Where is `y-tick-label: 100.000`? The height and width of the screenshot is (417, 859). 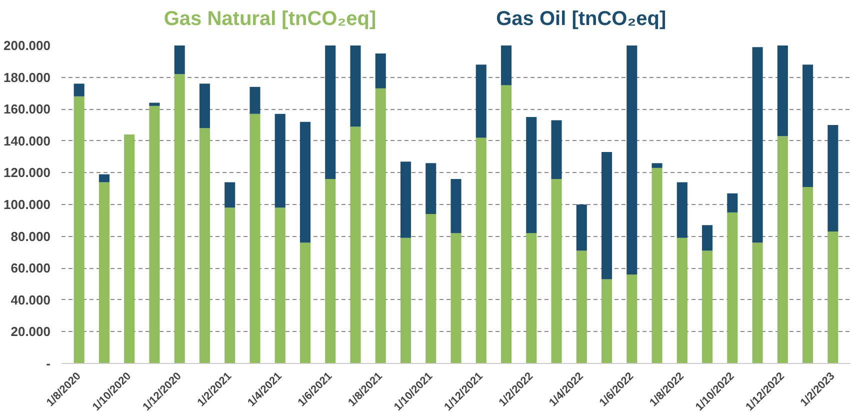
y-tick-label: 100.000 is located at coordinates (27, 204).